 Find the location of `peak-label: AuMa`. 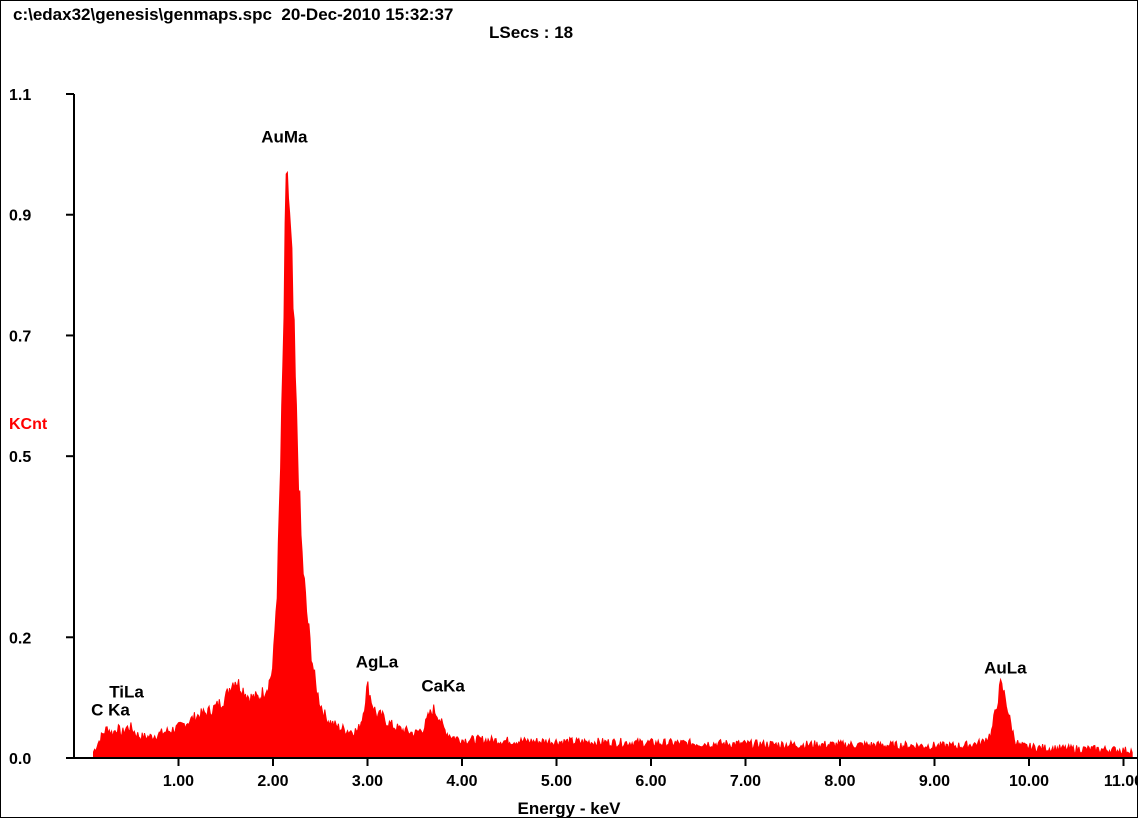

peak-label: AuMa is located at coordinates (284, 136).